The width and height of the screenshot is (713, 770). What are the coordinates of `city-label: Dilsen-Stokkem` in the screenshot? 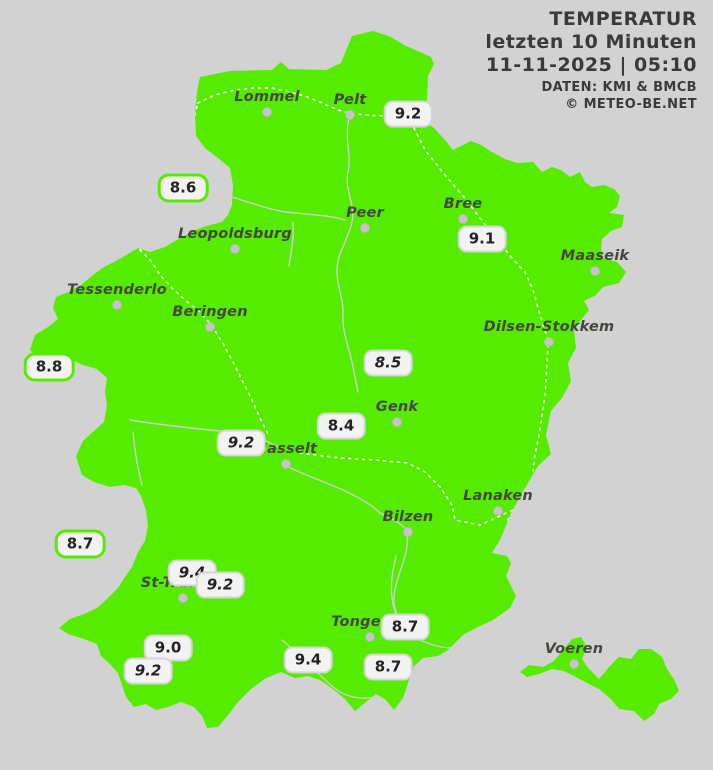 It's located at (549, 327).